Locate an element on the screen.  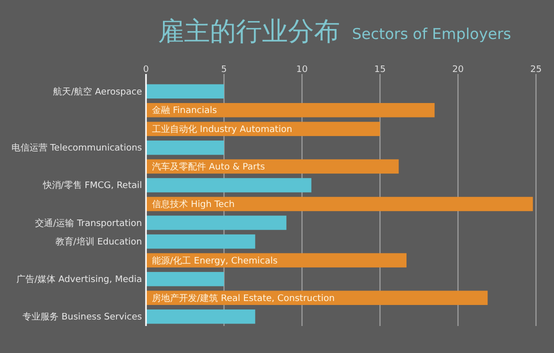
x-tick-label: 15 is located at coordinates (380, 70).